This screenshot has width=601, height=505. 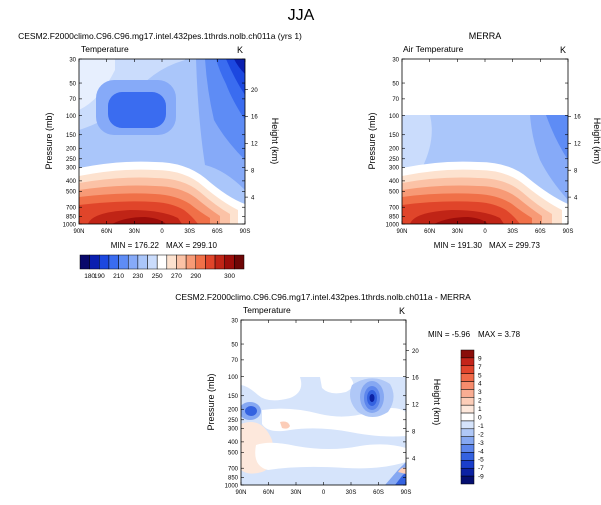 I want to click on colorbar-label: 210, so click(x=118, y=276).